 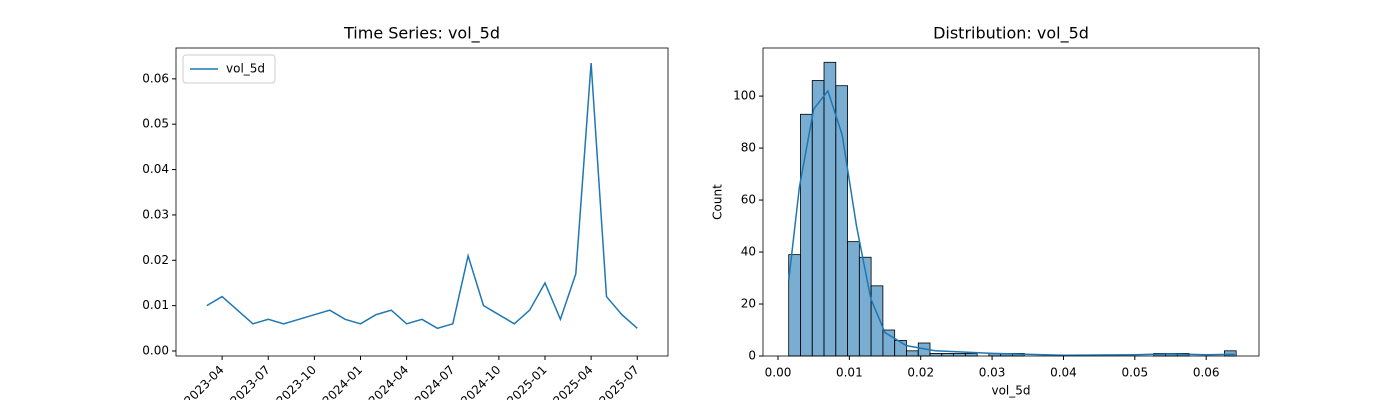 I want to click on x-tick-label: 0.03, so click(x=992, y=373).